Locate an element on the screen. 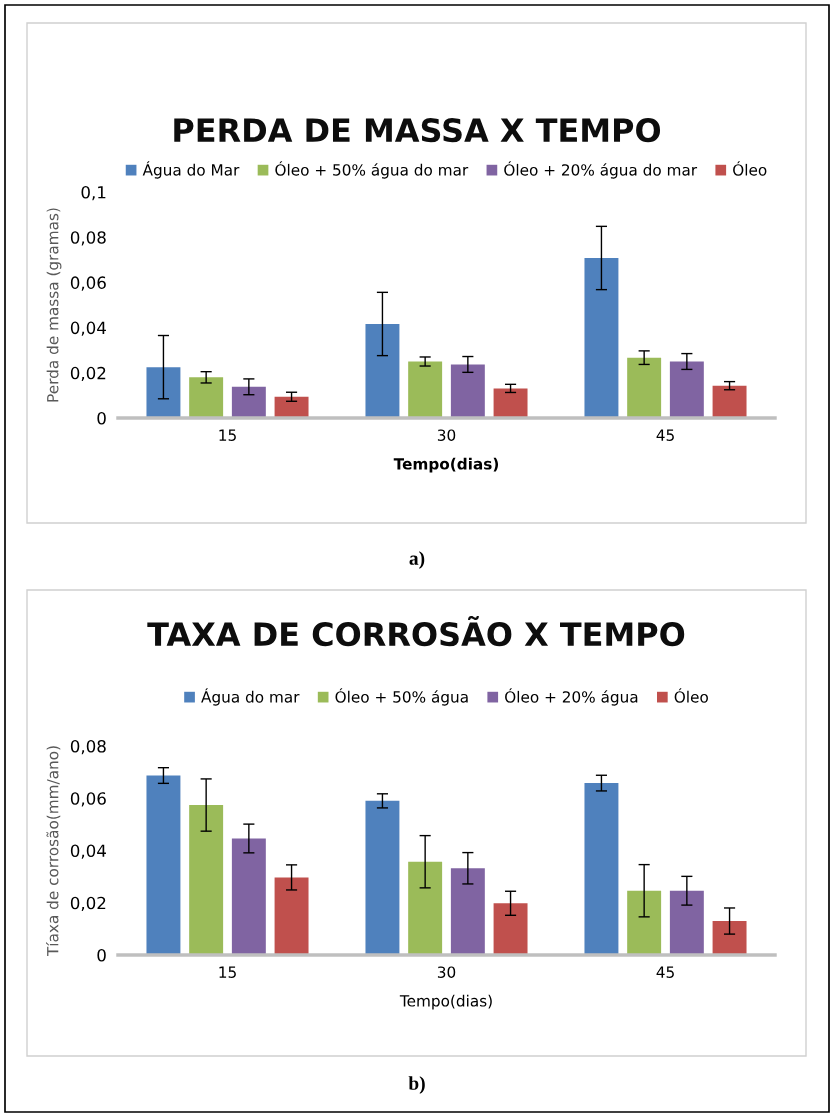 The width and height of the screenshot is (834, 1117). y-axis-title: Perda de massa (gramas) is located at coordinates (54, 305).